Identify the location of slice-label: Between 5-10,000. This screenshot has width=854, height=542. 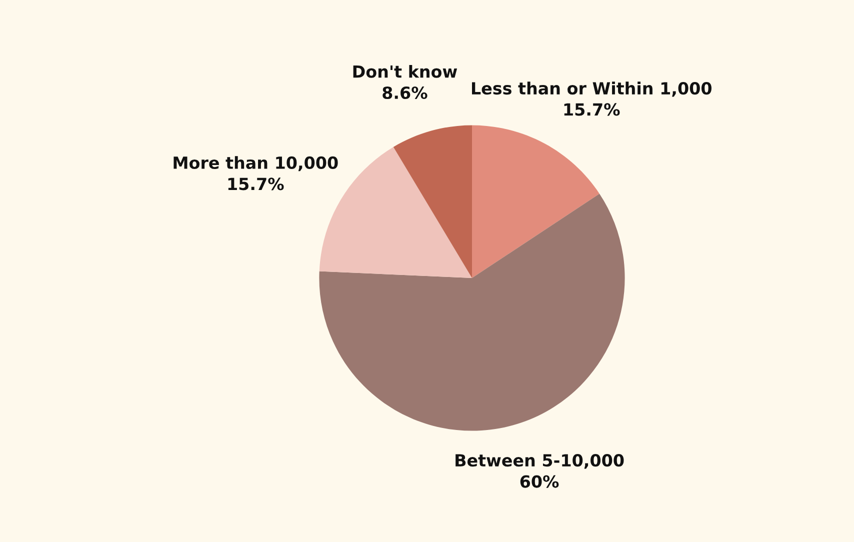
(540, 461).